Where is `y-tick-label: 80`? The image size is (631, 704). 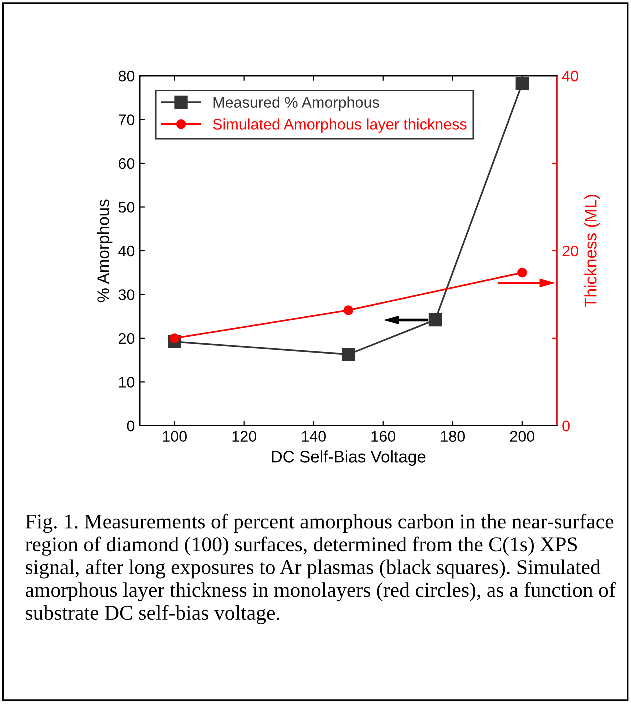 y-tick-label: 80 is located at coordinates (126, 76).